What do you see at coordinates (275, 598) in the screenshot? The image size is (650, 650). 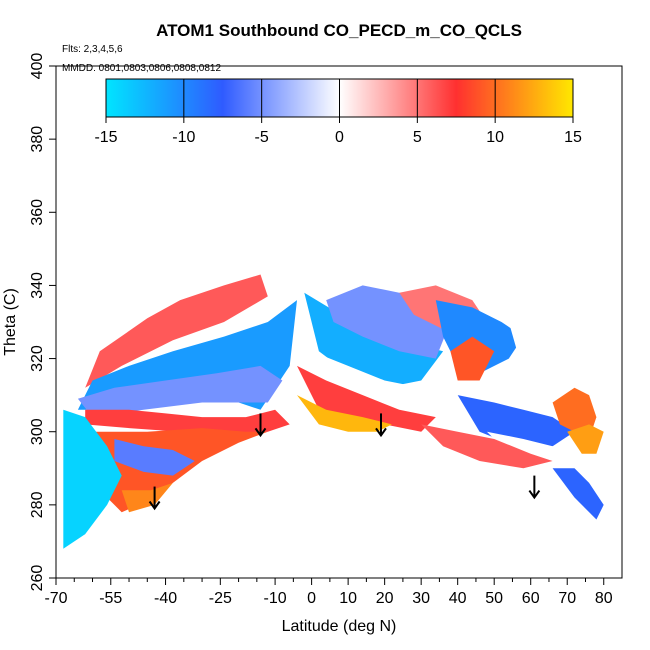 I see `x-tick-label: -10` at bounding box center [275, 598].